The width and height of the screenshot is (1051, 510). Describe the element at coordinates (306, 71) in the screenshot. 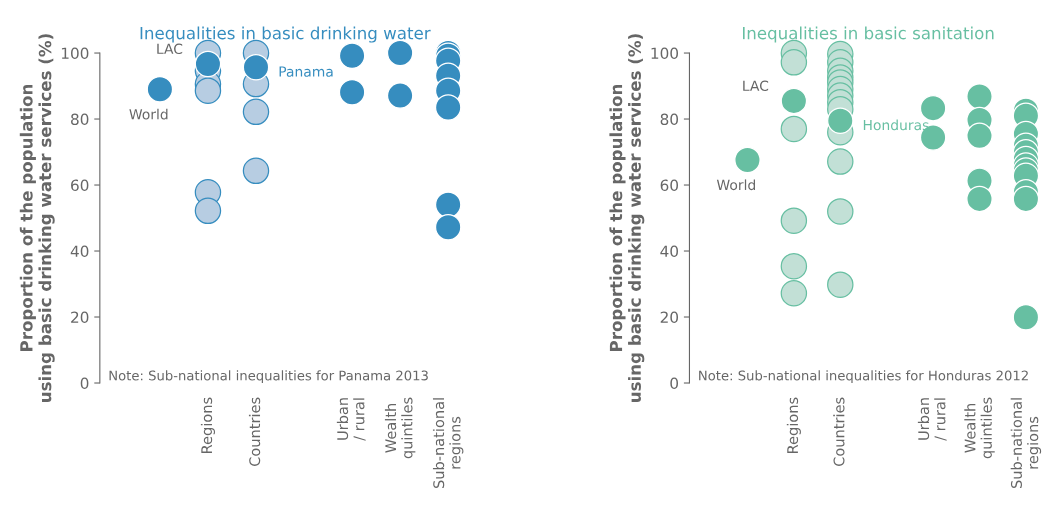

I see `series-label: Panama` at that location.